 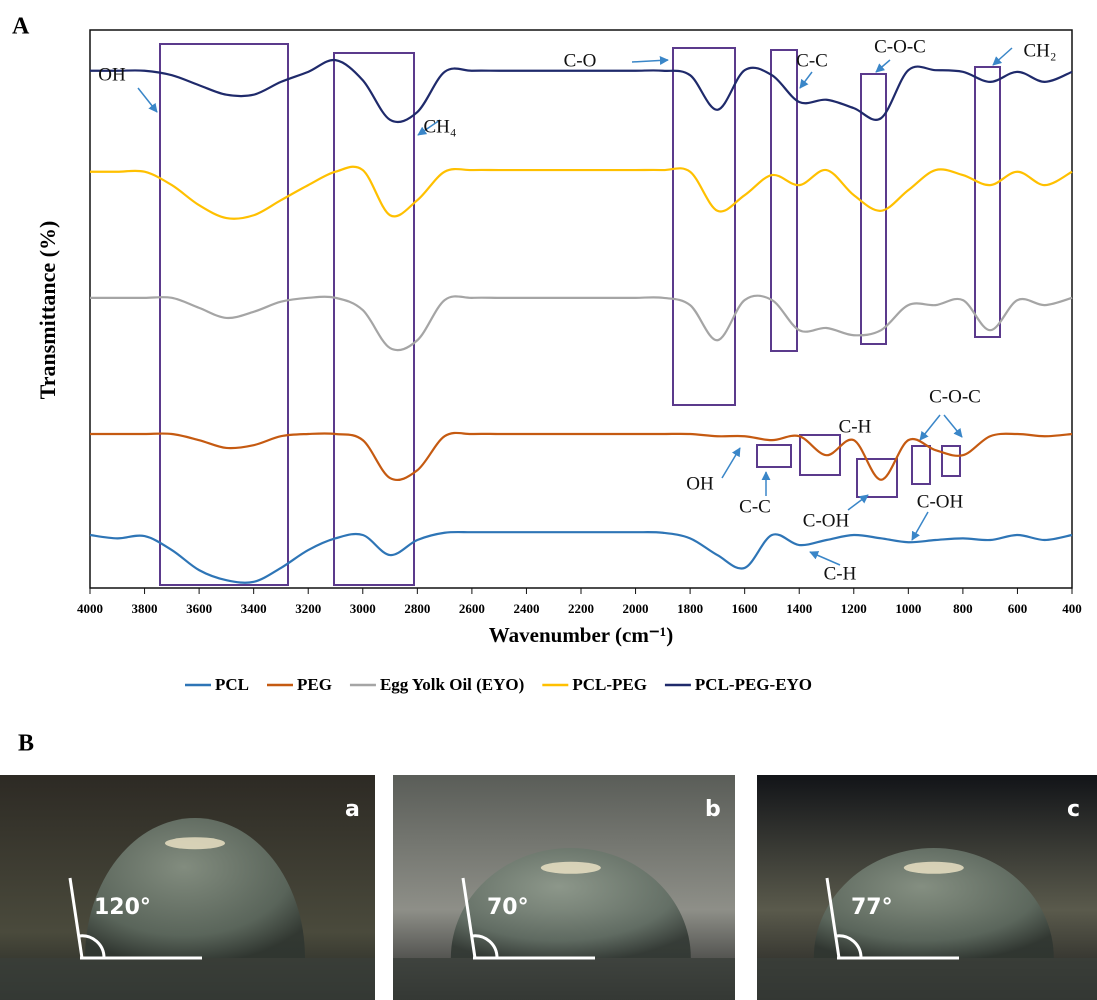 I want to click on x-tick-label: 2000, so click(x=636, y=608).